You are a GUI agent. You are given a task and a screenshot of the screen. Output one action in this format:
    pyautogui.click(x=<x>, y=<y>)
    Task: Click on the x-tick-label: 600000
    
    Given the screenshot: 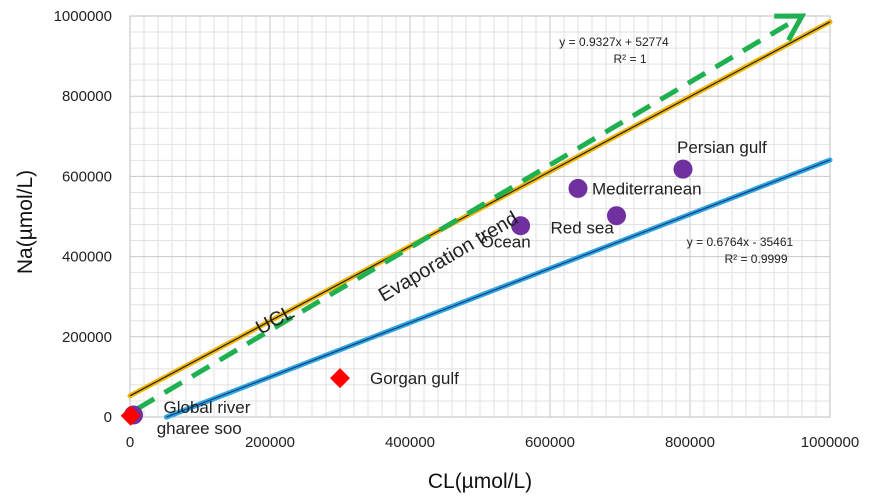 What is the action you would take?
    pyautogui.click(x=550, y=442)
    